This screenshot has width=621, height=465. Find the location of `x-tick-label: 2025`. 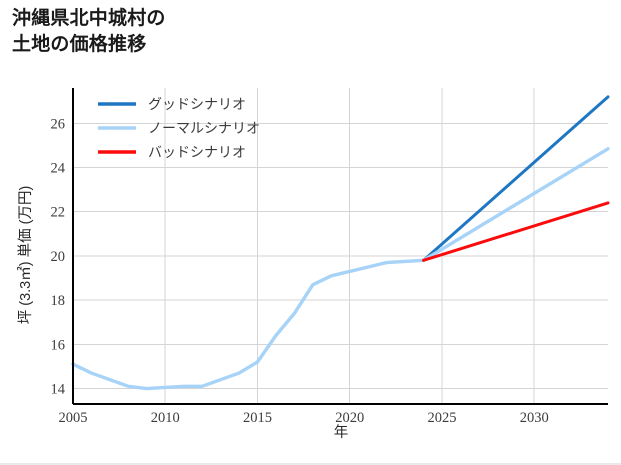

x-tick-label: 2025 is located at coordinates (441, 418).